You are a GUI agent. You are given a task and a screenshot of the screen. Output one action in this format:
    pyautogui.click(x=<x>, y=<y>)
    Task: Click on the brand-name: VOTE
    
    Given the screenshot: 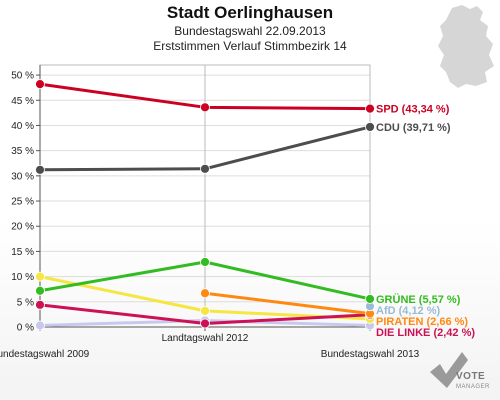 What is the action you would take?
    pyautogui.click(x=470, y=376)
    